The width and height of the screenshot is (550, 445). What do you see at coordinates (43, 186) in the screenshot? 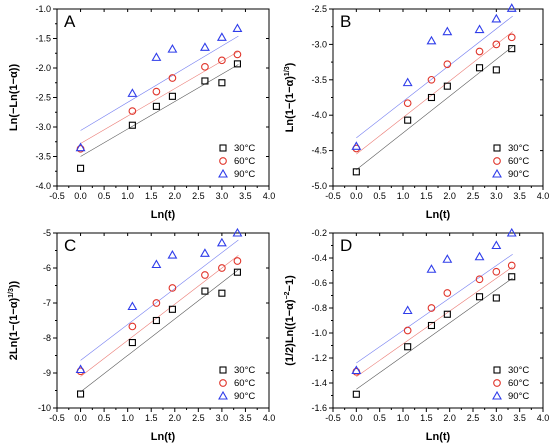
I see `y-tick-label: -4.0` at bounding box center [43, 186].